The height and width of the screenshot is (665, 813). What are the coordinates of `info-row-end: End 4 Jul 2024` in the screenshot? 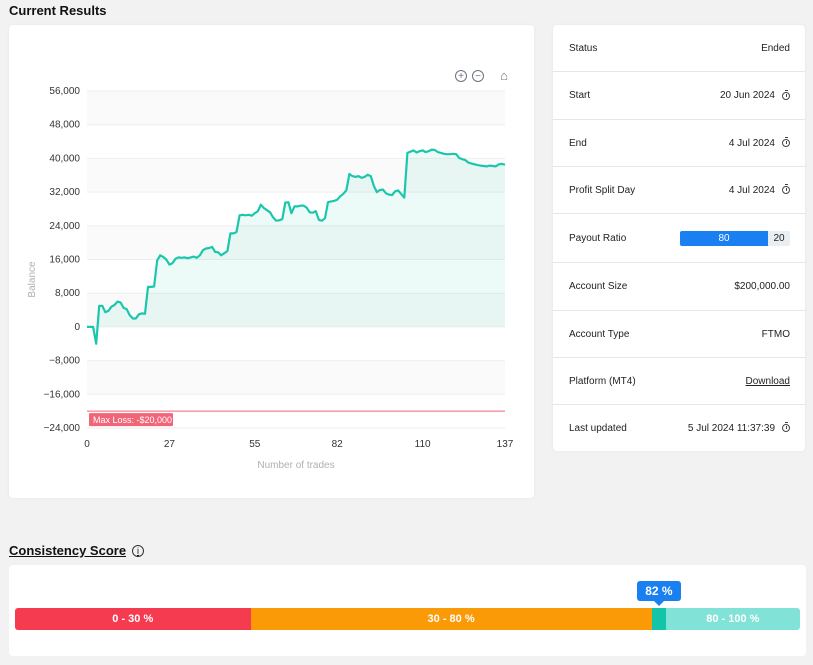 It's located at (679, 143).